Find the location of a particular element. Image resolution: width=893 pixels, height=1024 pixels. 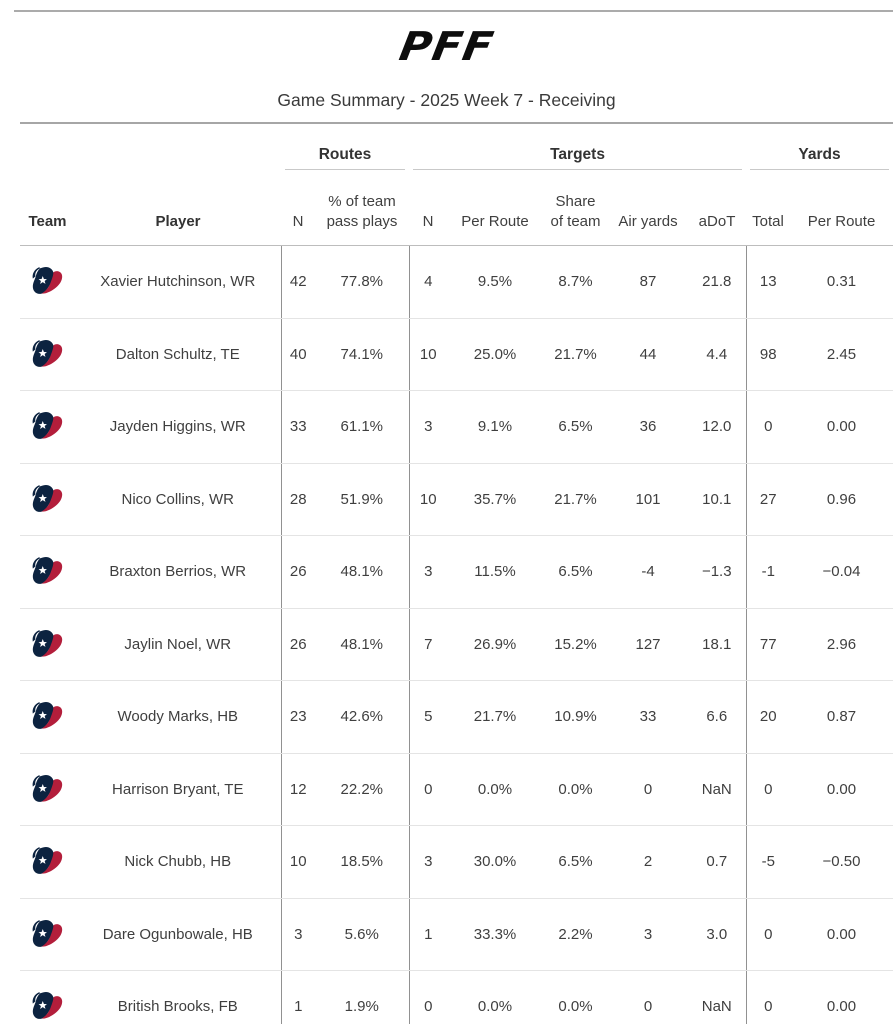

adot-value: 0.7 is located at coordinates (717, 862).